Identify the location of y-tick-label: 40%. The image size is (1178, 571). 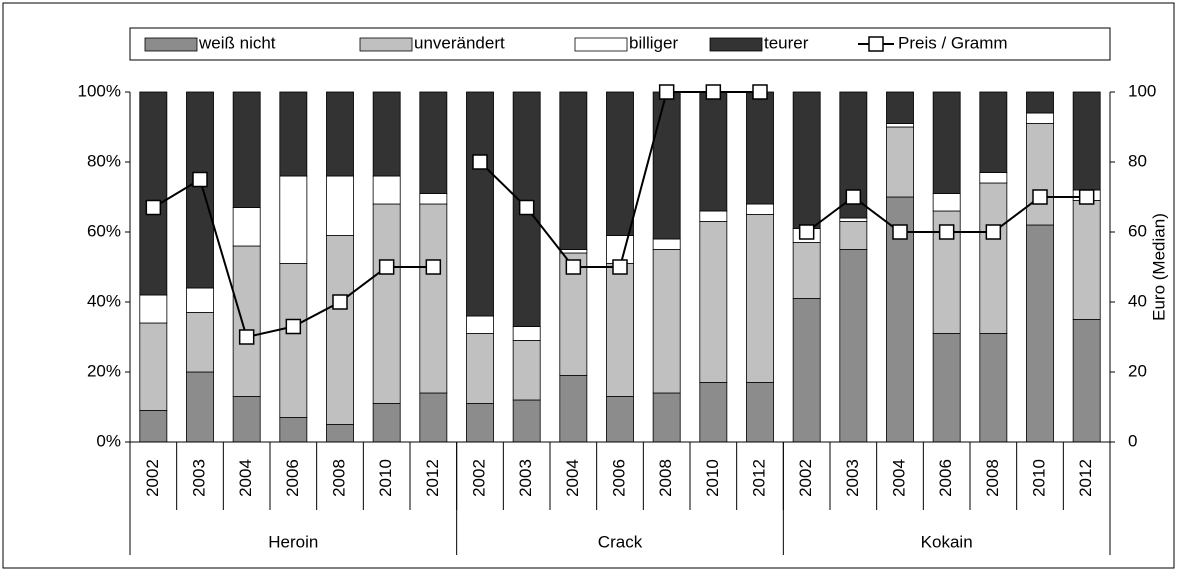
(104, 300).